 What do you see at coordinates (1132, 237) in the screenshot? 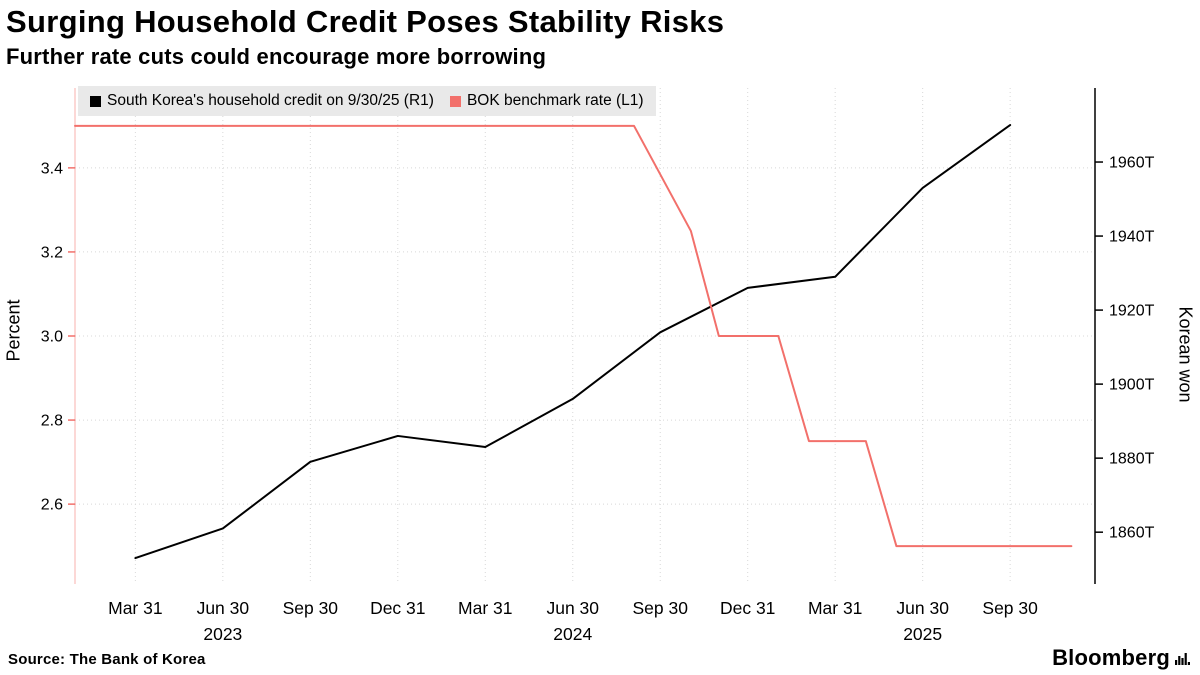
I see `svg-text: 1940T` at bounding box center [1132, 237].